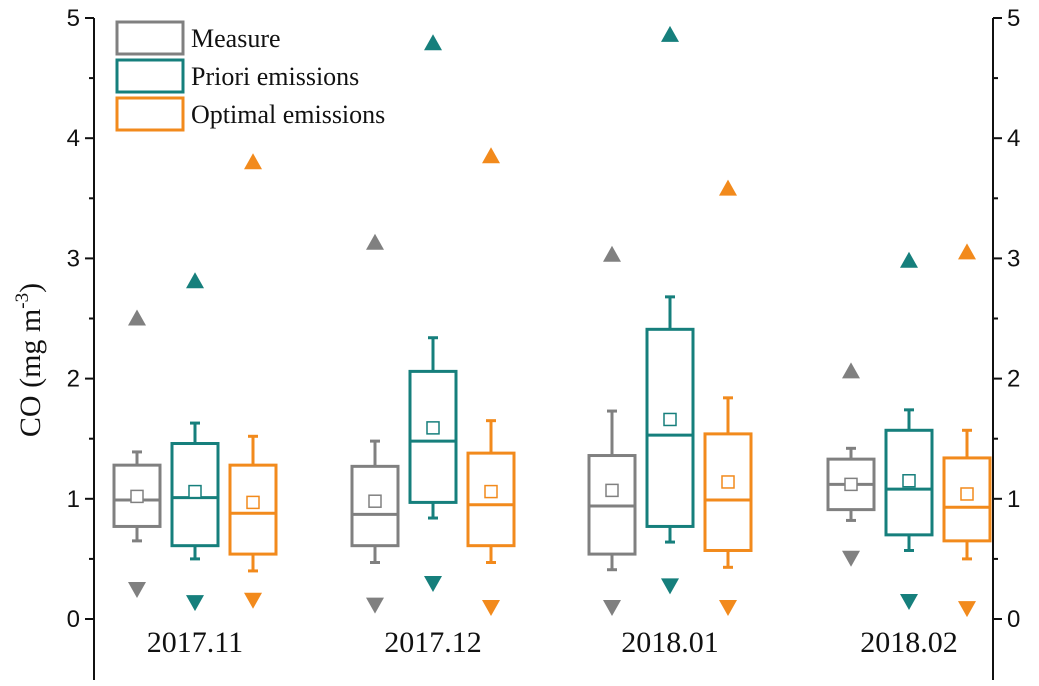 The height and width of the screenshot is (686, 1039). Describe the element at coordinates (1013, 18) in the screenshot. I see `y-tick-label-right: 5` at that location.